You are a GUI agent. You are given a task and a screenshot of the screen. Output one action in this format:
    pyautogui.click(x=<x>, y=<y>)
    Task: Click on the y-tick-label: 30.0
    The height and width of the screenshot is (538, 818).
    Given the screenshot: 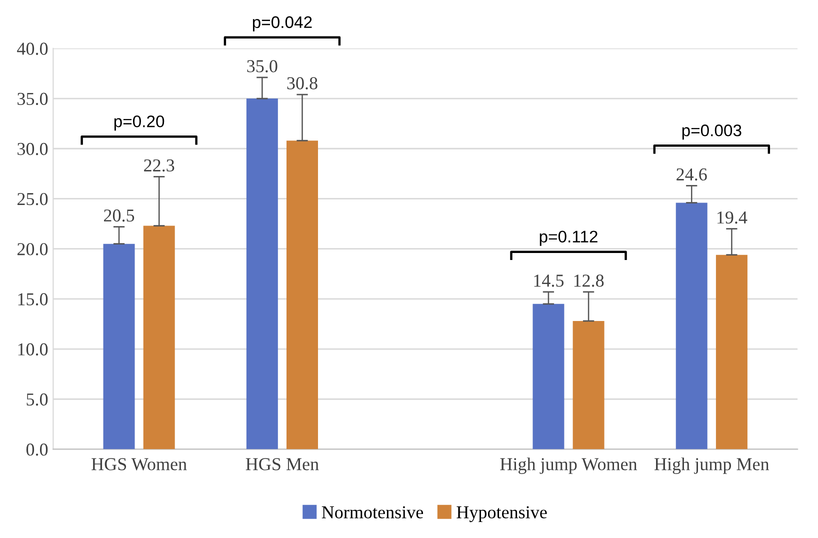 What is the action you would take?
    pyautogui.click(x=33, y=149)
    